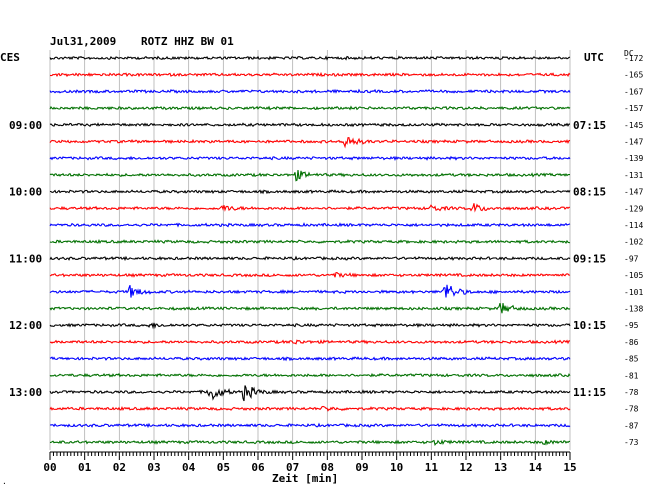  Describe the element at coordinates (633, 175) in the screenshot. I see `dc-offset-row-7: -131` at that location.